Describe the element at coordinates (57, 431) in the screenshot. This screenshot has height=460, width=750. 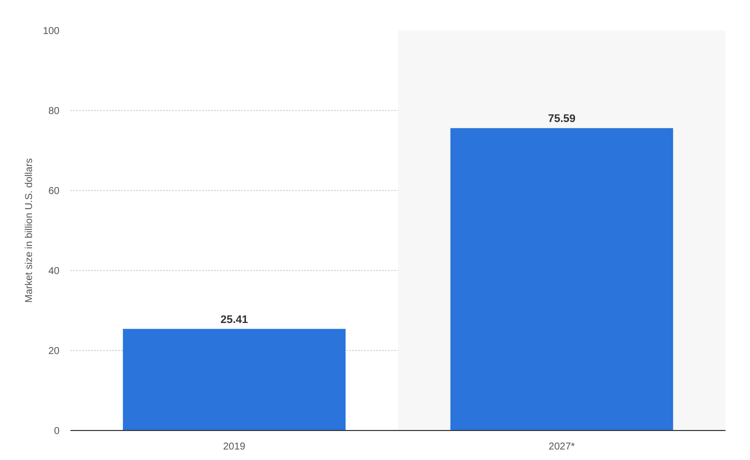
I see `y-tick-label: 0` at that location.